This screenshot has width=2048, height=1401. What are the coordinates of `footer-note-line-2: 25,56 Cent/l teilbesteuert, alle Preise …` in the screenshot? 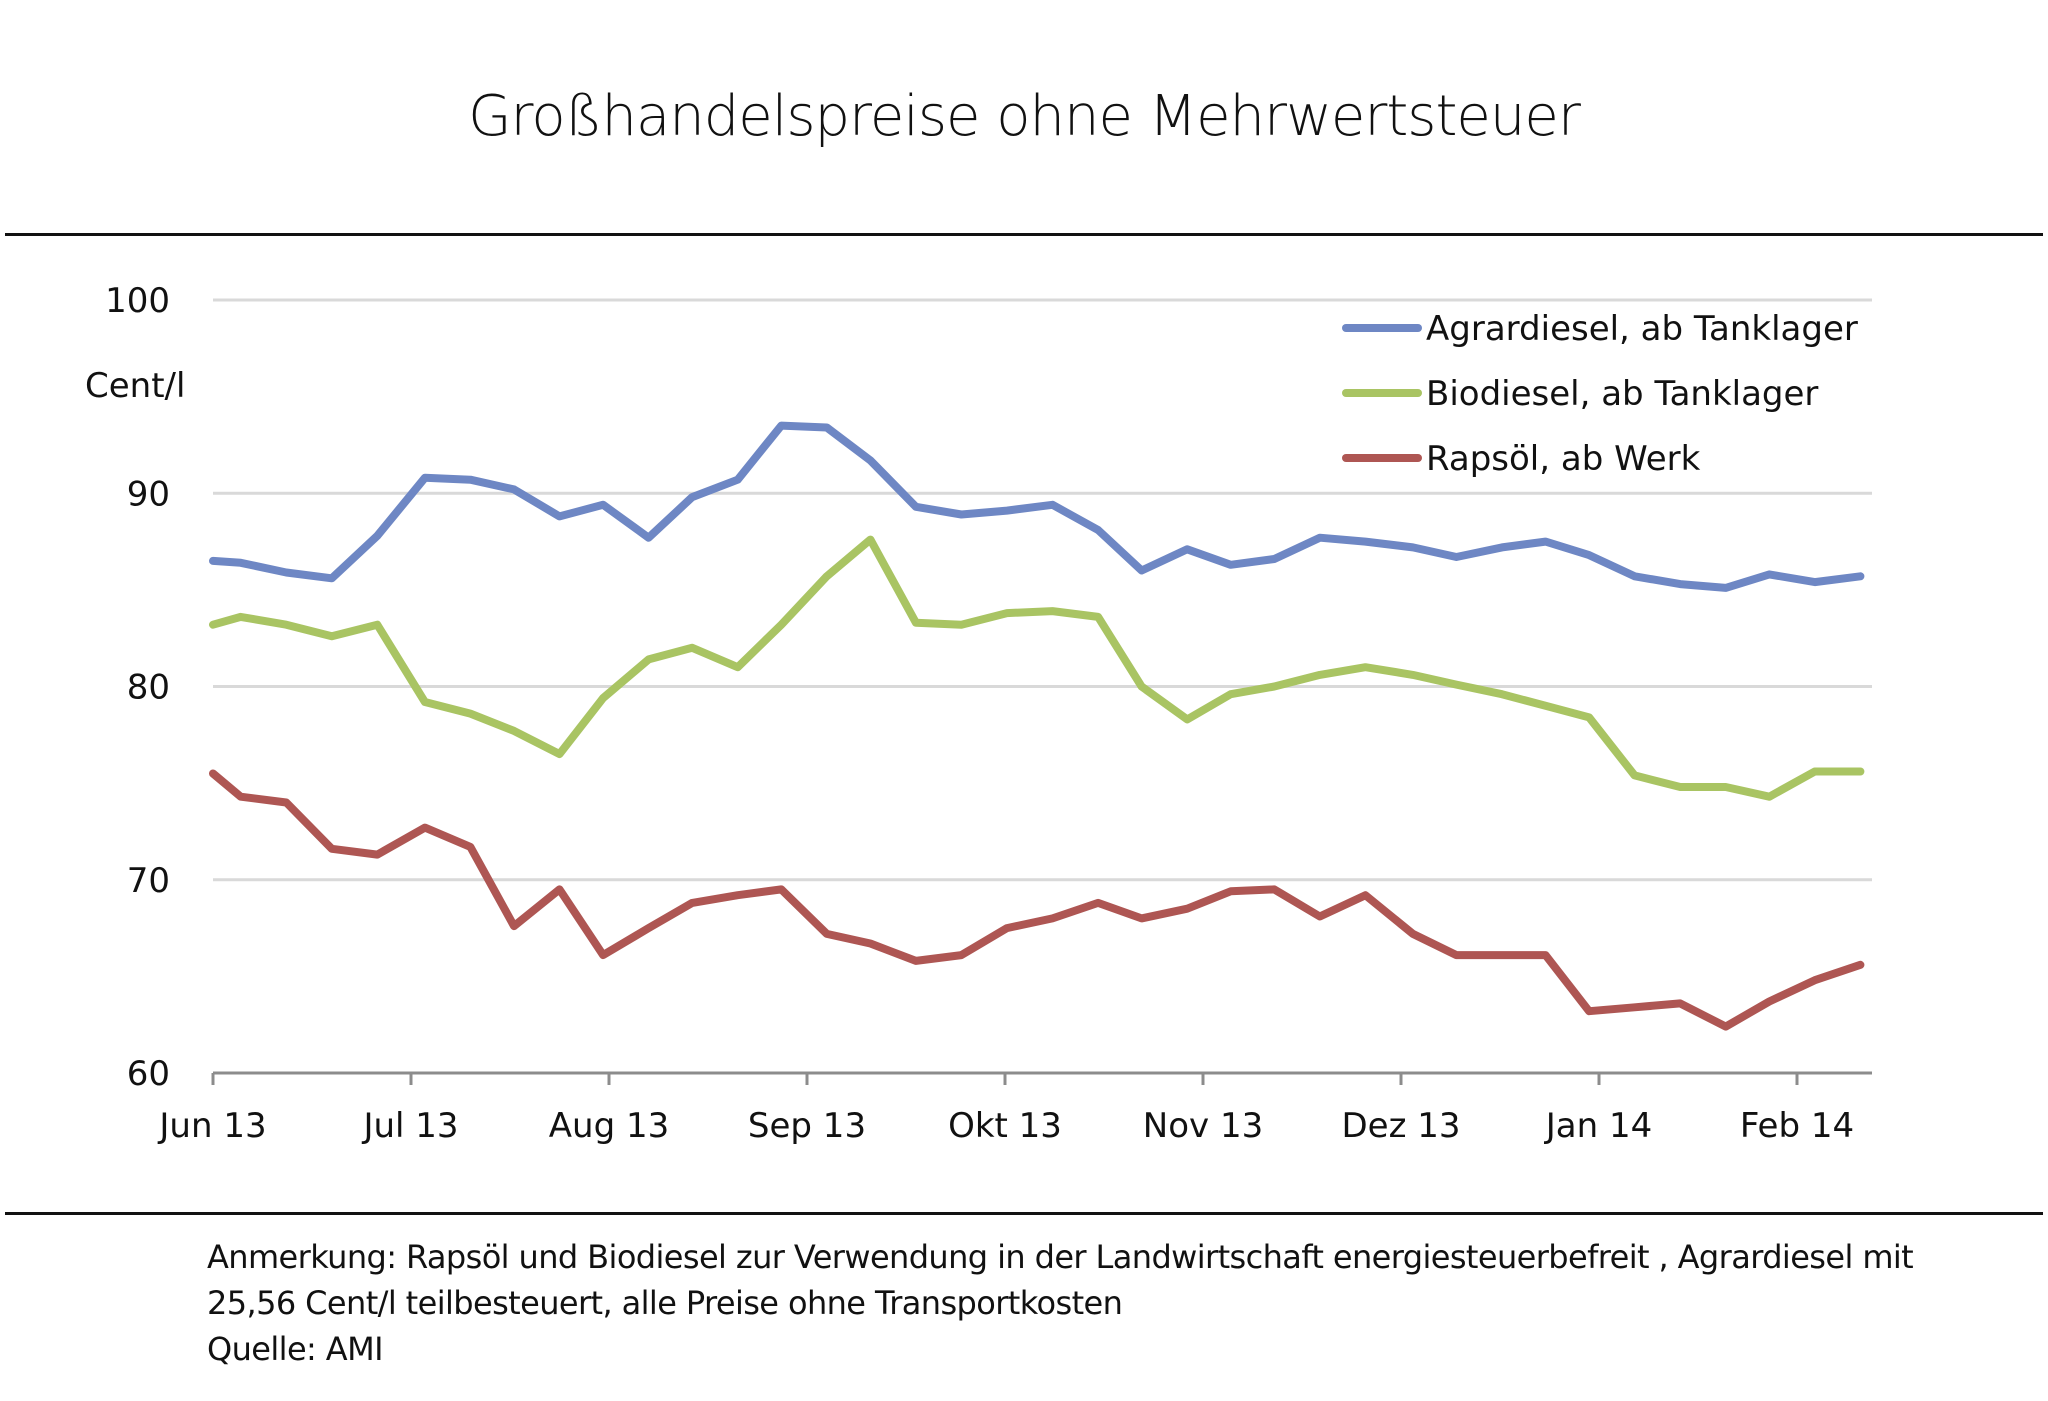 It's located at (665, 1303).